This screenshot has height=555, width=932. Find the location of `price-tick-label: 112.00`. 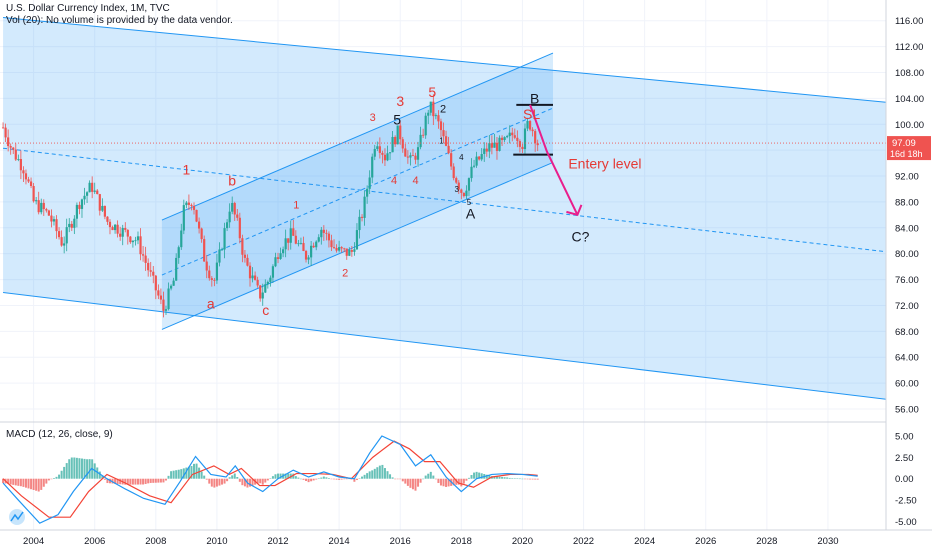

price-tick-label: 112.00 is located at coordinates (909, 47).